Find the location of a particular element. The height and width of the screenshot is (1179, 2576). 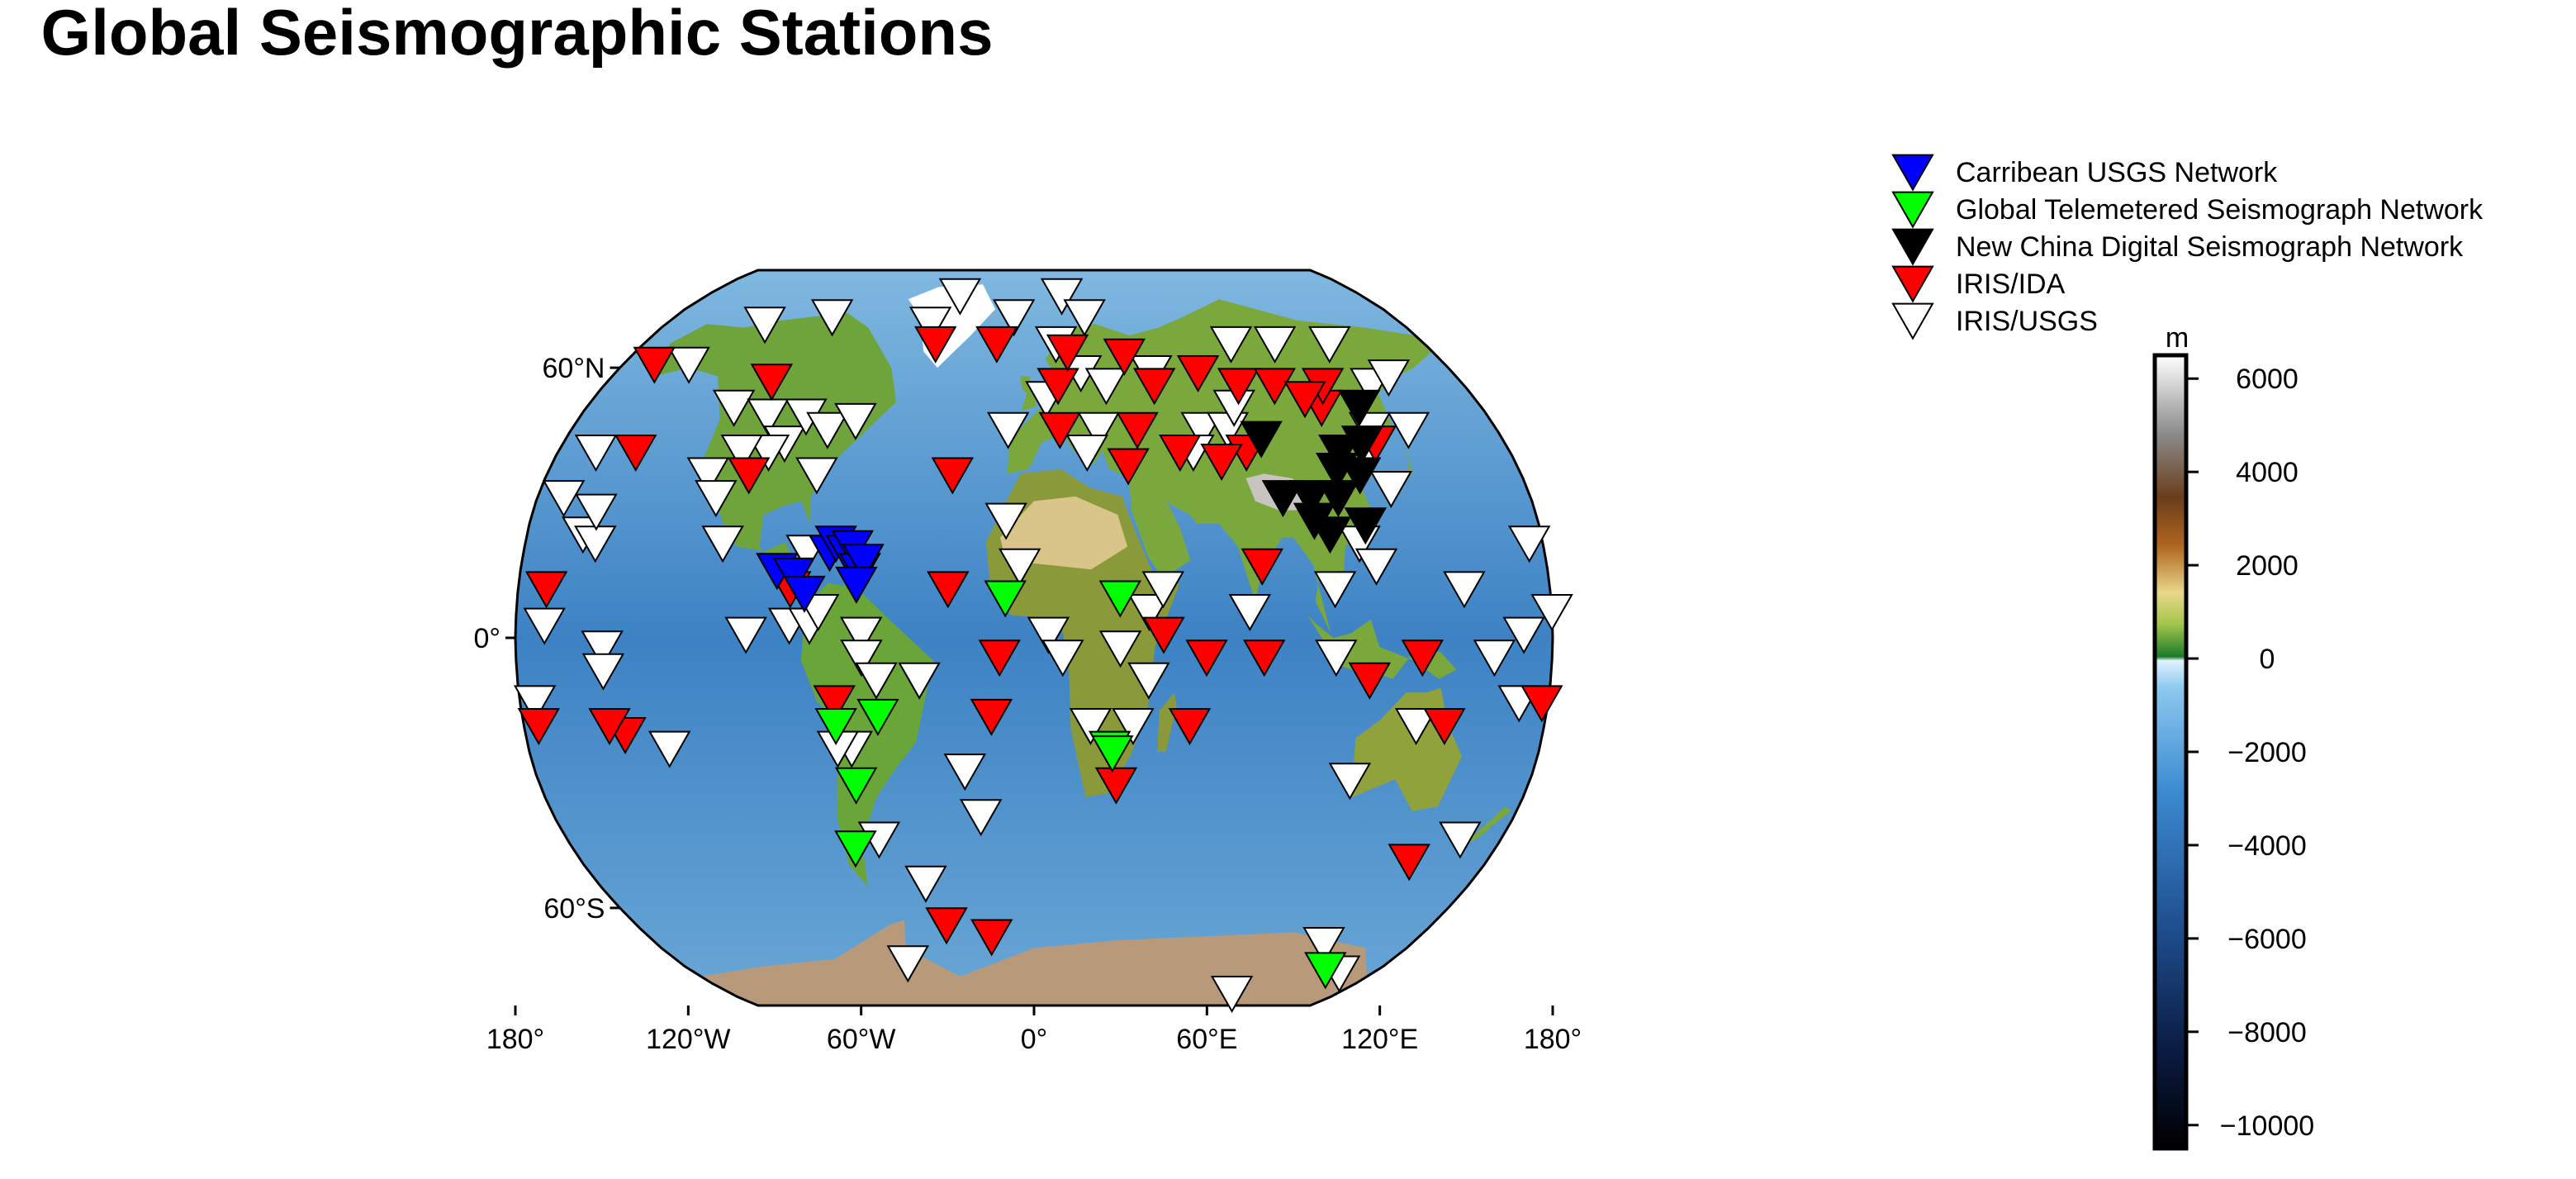

colorbar-tick-label: 0 is located at coordinates (2267, 659).